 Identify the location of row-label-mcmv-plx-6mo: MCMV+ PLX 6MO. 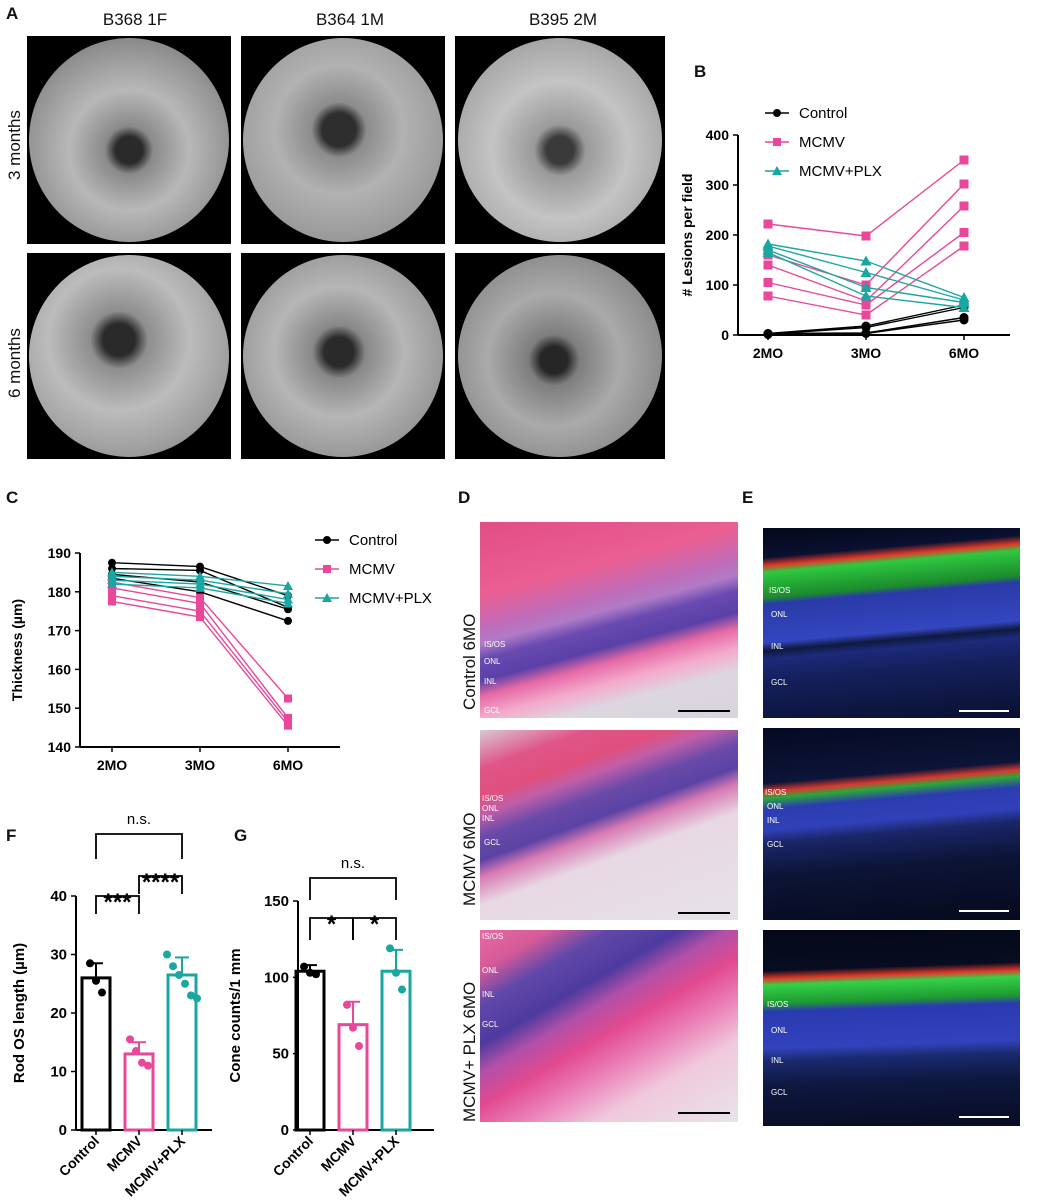
(469, 1051).